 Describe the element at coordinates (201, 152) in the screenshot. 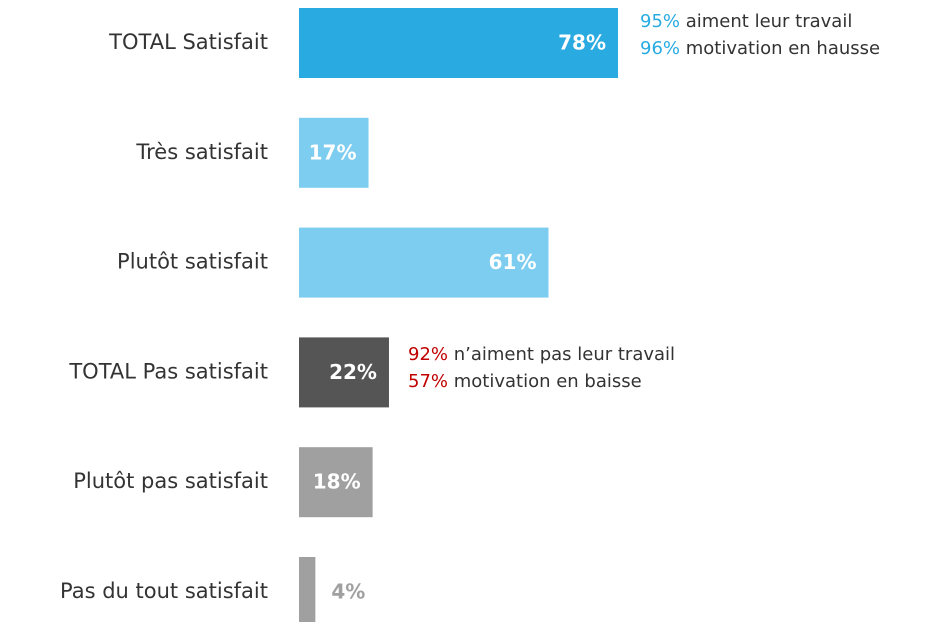

I see `category-label: Très satisfait` at that location.